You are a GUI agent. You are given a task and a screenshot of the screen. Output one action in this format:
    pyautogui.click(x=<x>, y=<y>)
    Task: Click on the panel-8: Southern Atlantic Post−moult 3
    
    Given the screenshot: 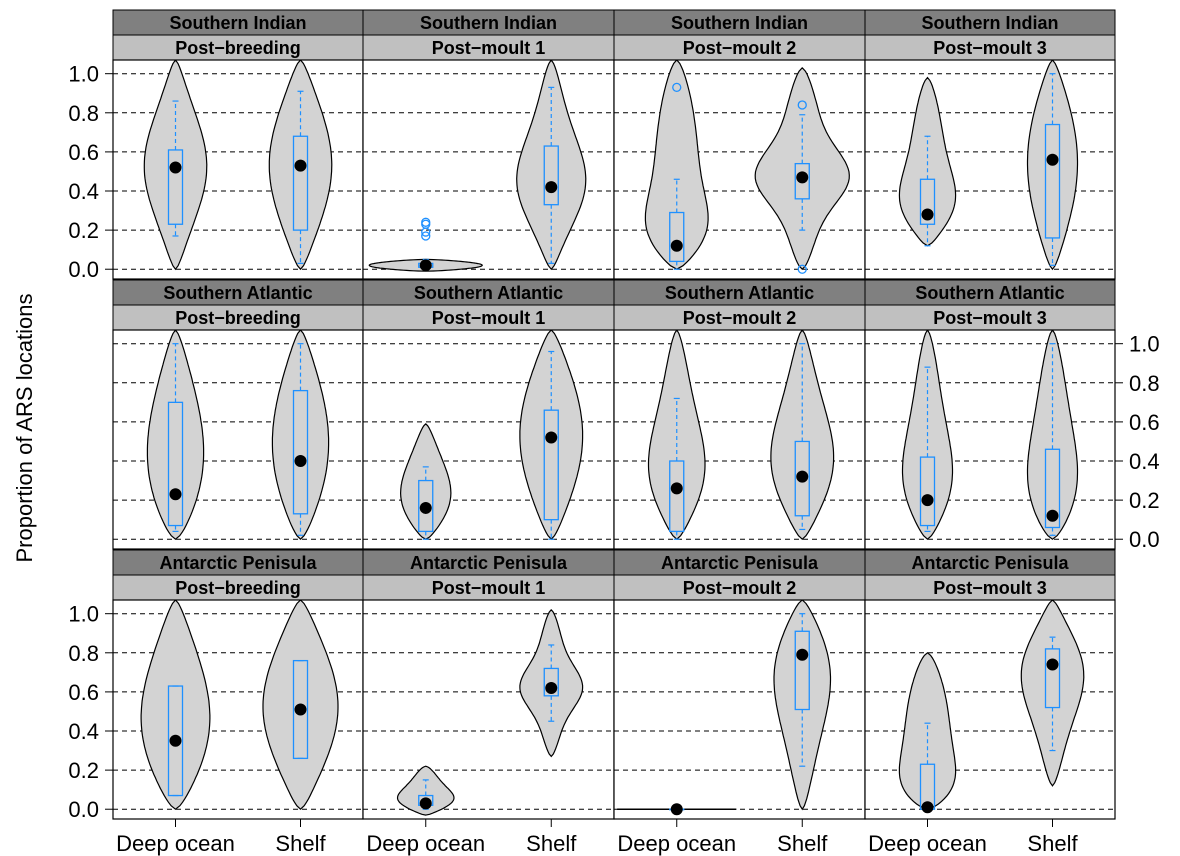 What is the action you would take?
    pyautogui.click(x=990, y=414)
    